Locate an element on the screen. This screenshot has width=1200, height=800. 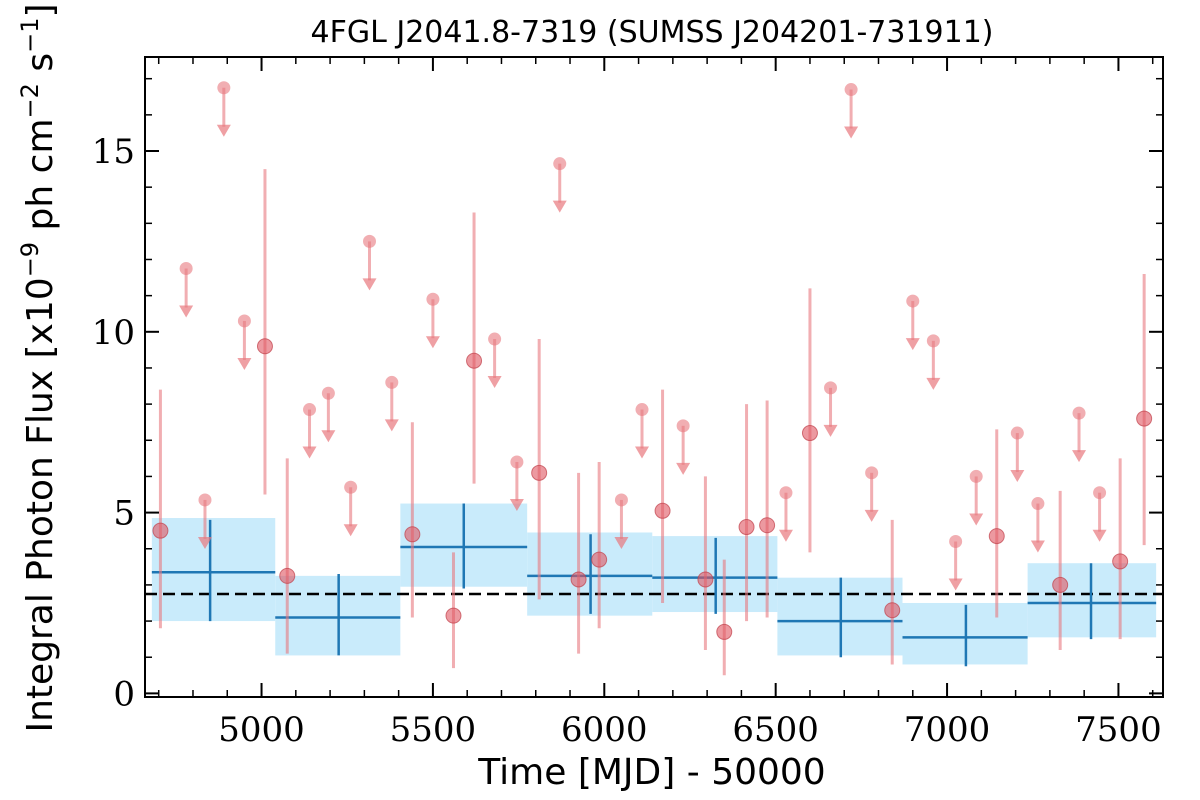
x-tick-label: 5000 is located at coordinates (261, 730).